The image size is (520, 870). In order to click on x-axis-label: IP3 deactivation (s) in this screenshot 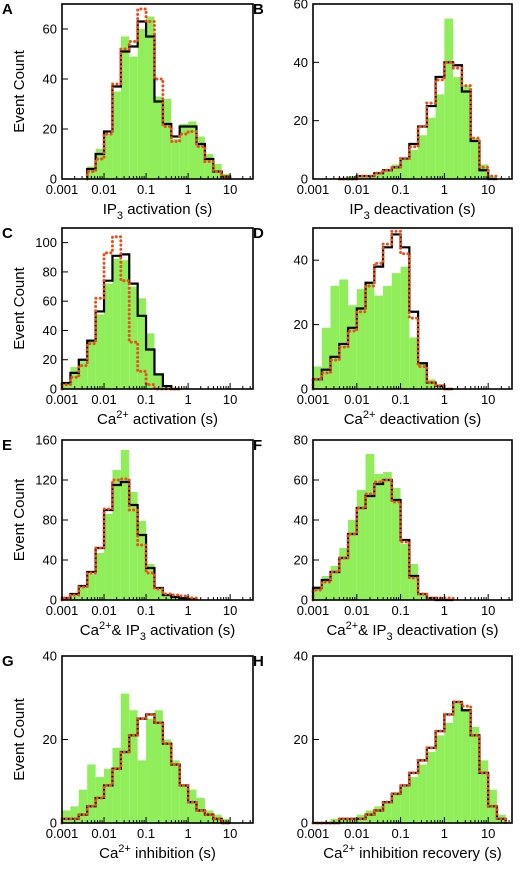, I will do `click(412, 211)`.